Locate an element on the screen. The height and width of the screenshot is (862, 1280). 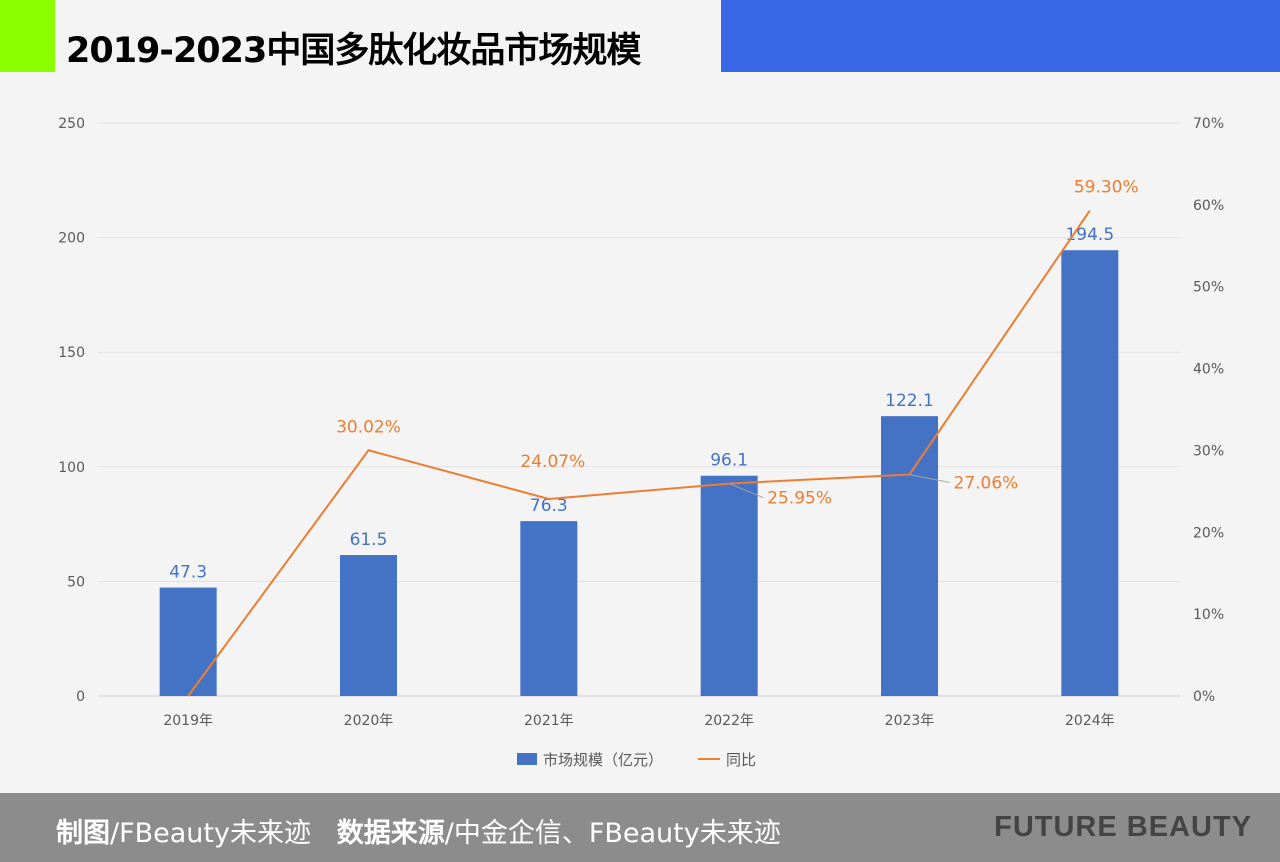
x-tick-label: 2020年 is located at coordinates (369, 721).